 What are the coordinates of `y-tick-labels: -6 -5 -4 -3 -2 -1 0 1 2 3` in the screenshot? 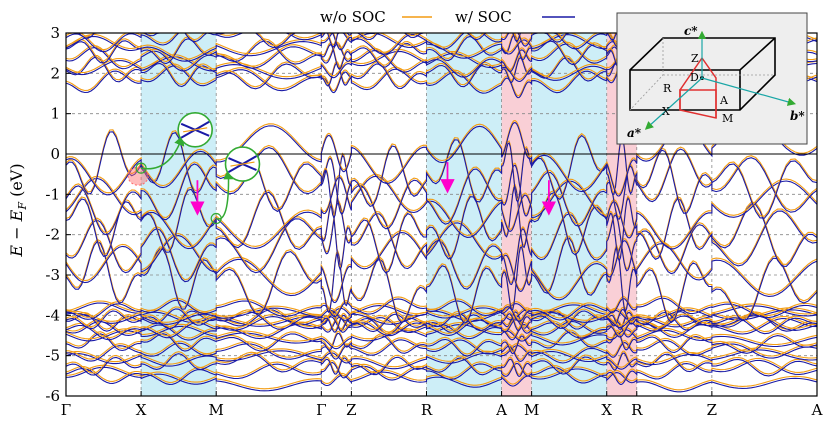 It's located at (58, 214).